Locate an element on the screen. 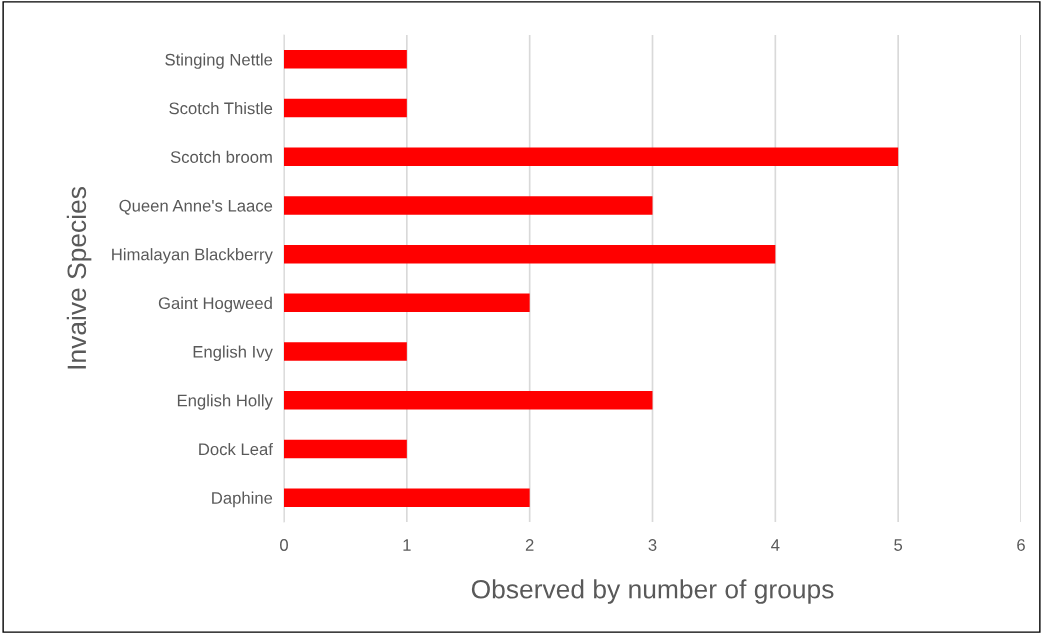 This screenshot has width=1043, height=634. x-tick-label: 4 is located at coordinates (775, 545).